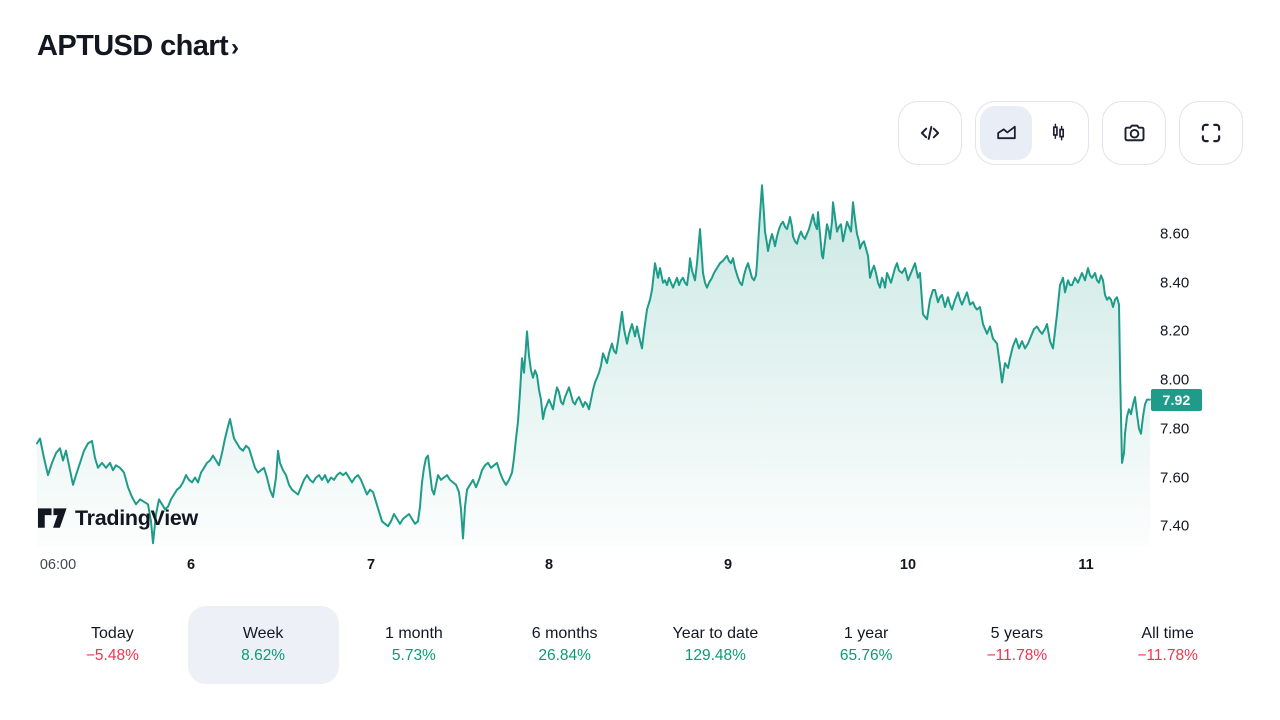 The width and height of the screenshot is (1280, 720). What do you see at coordinates (112, 645) in the screenshot?
I see `range-button-today: Today −5.48%` at bounding box center [112, 645].